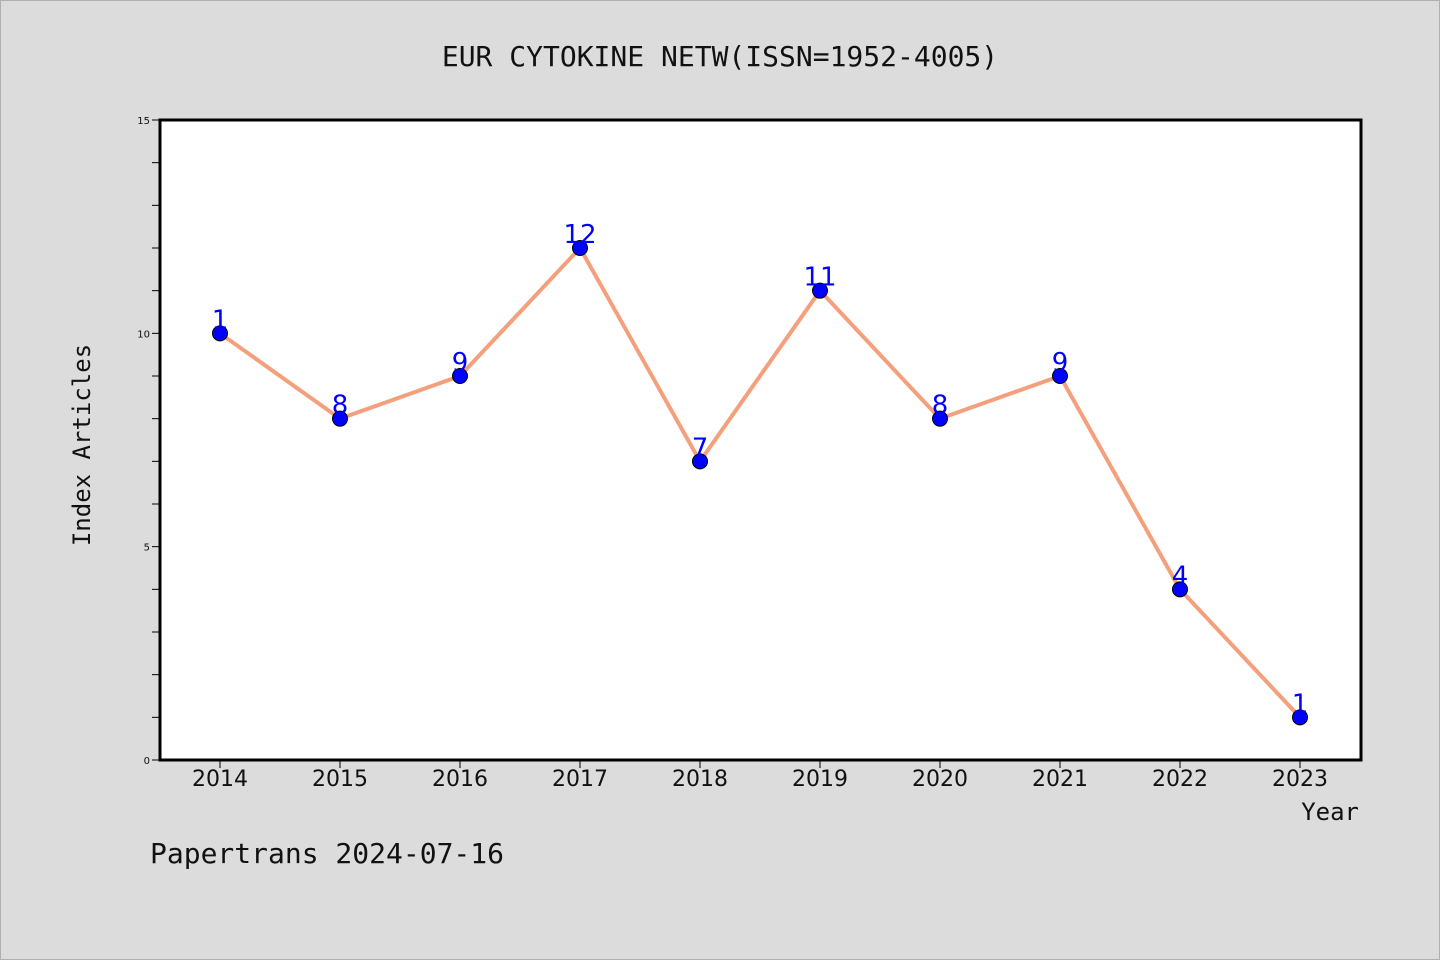  I want to click on x-tick-label: 2021, so click(1060, 779).